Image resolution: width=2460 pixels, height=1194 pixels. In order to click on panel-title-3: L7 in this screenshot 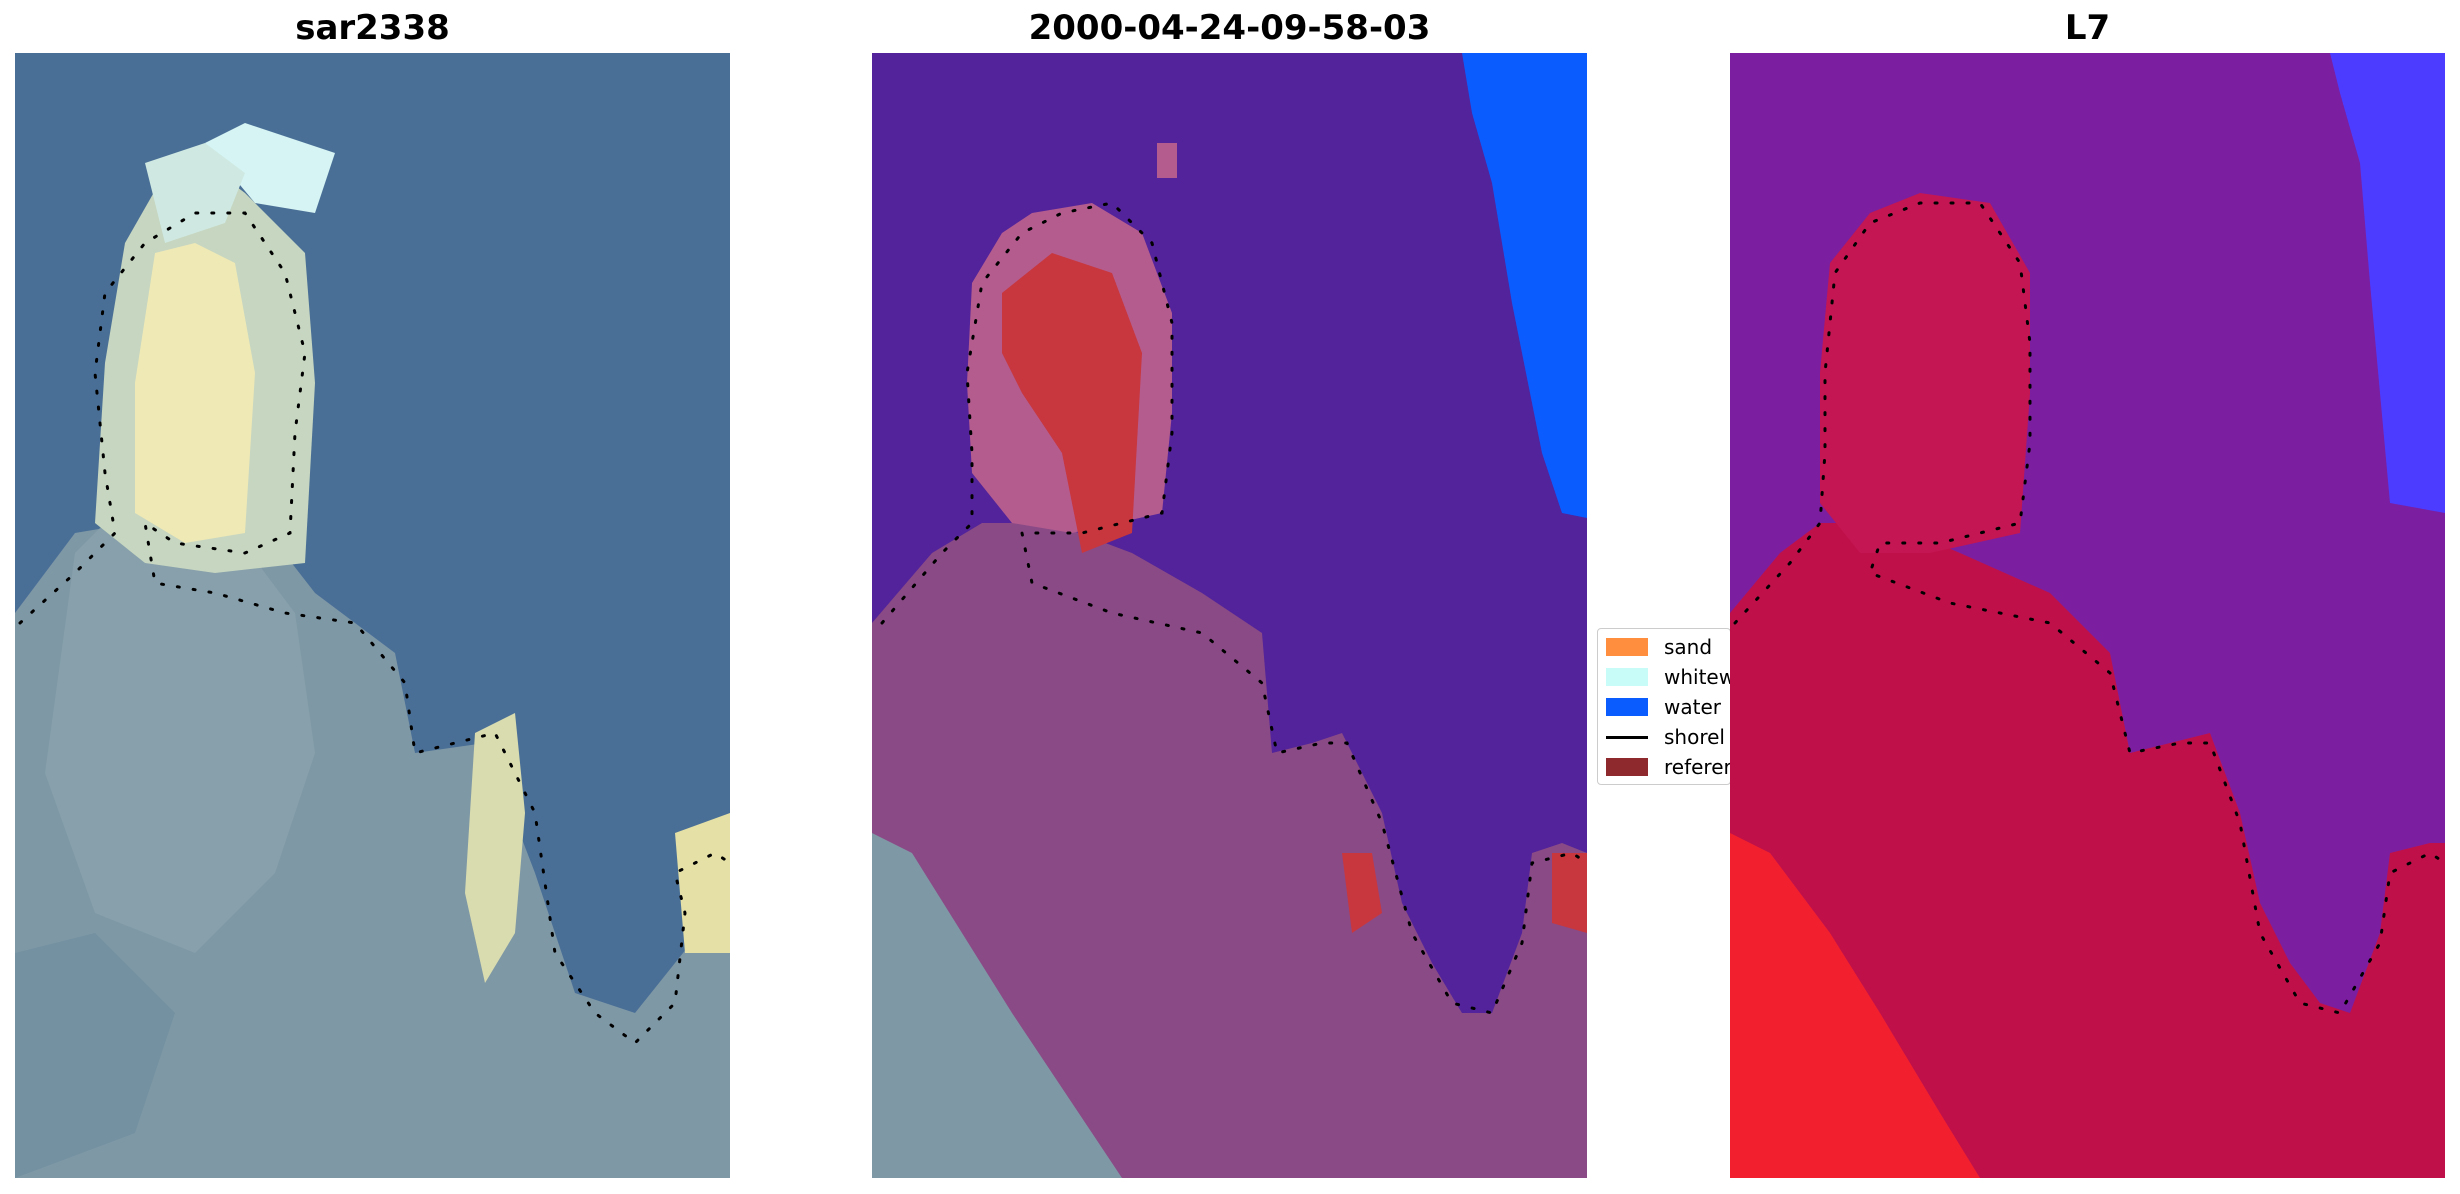, I will do `click(2087, 28)`.